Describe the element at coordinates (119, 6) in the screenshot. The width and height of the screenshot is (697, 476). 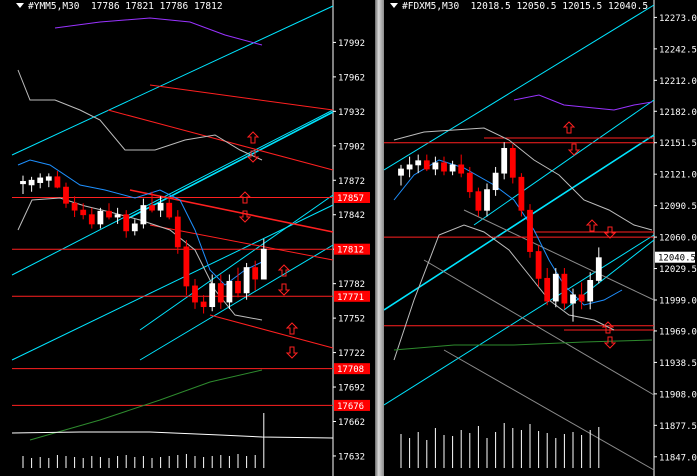
I see `ym-chart-title: #YMM5,M30 17786 17821 17786 17812` at that location.